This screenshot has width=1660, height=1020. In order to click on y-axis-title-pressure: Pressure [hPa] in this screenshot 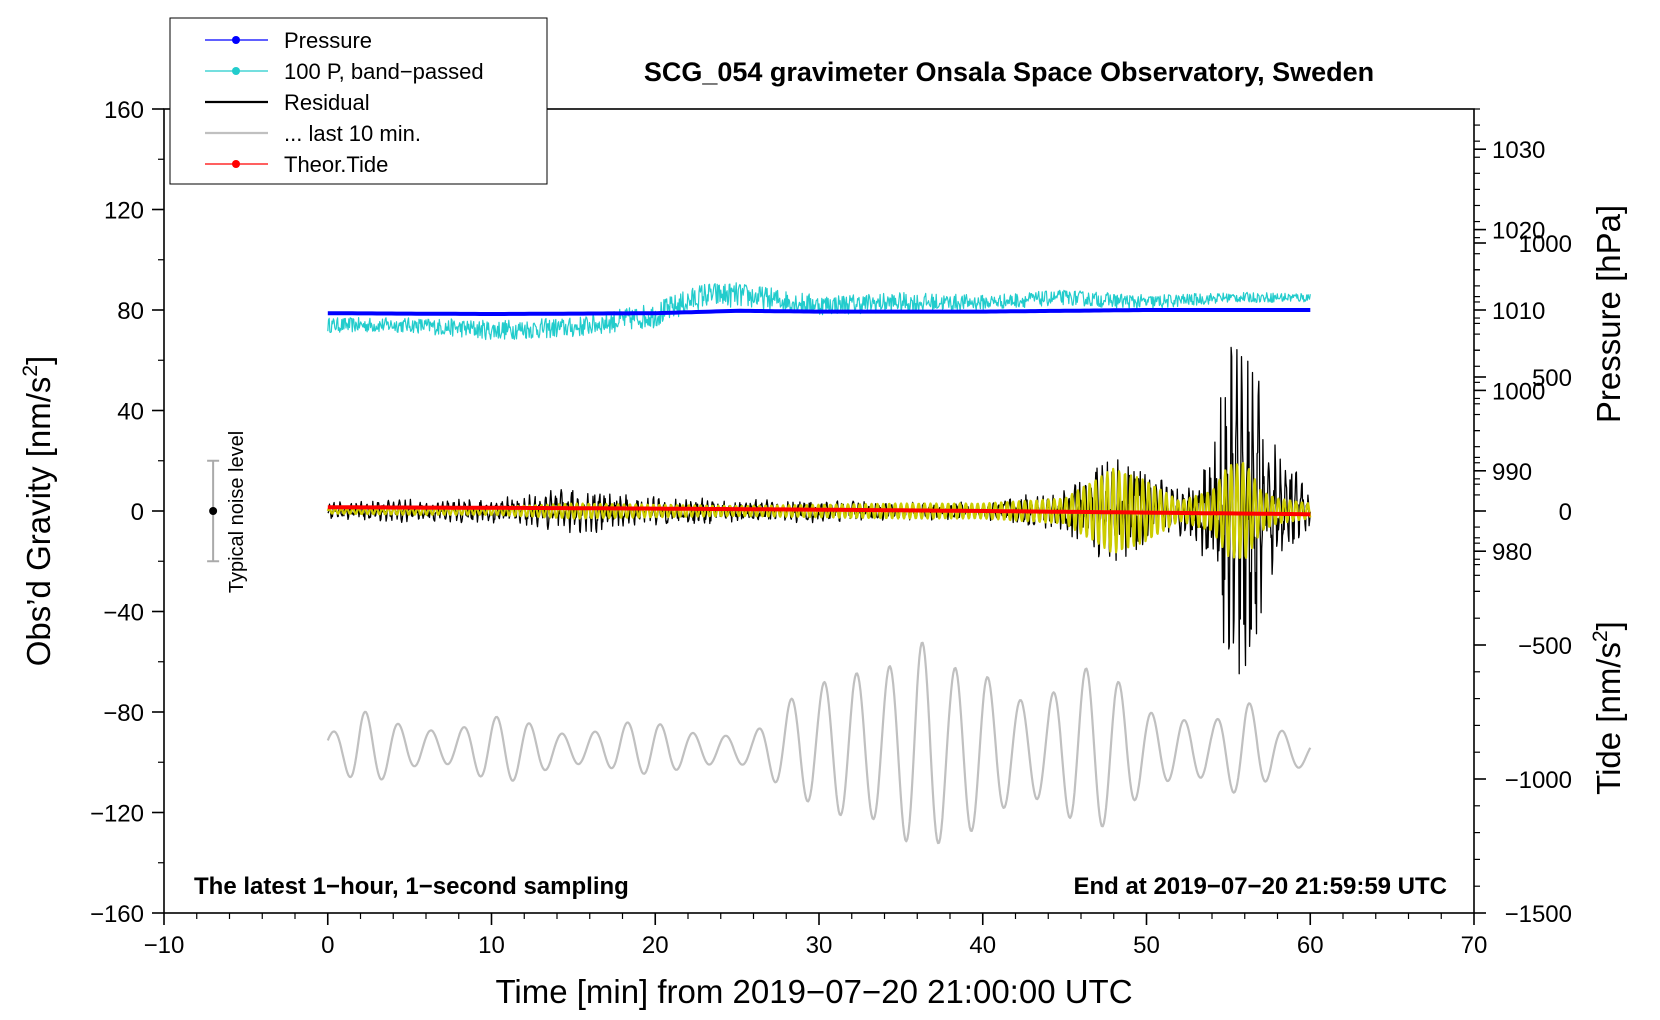, I will do `click(1608, 314)`.